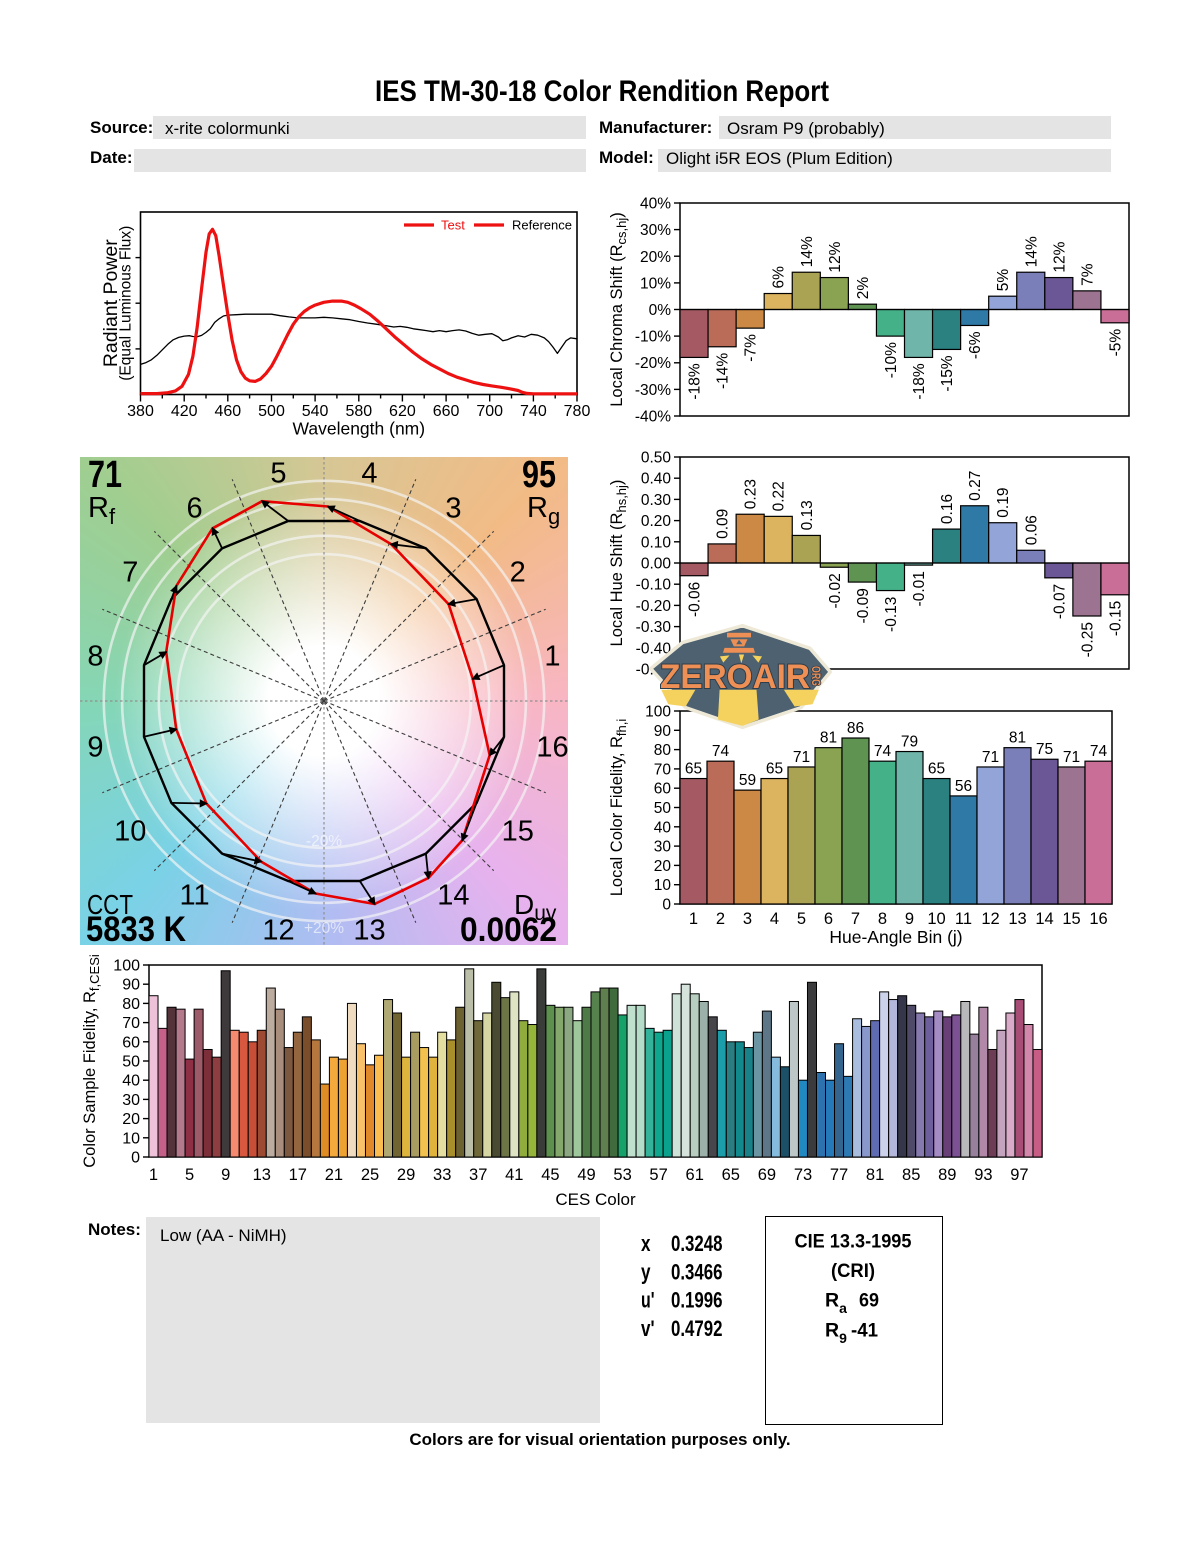  What do you see at coordinates (655, 230) in the screenshot?
I see `svg-text: 30%` at bounding box center [655, 230].